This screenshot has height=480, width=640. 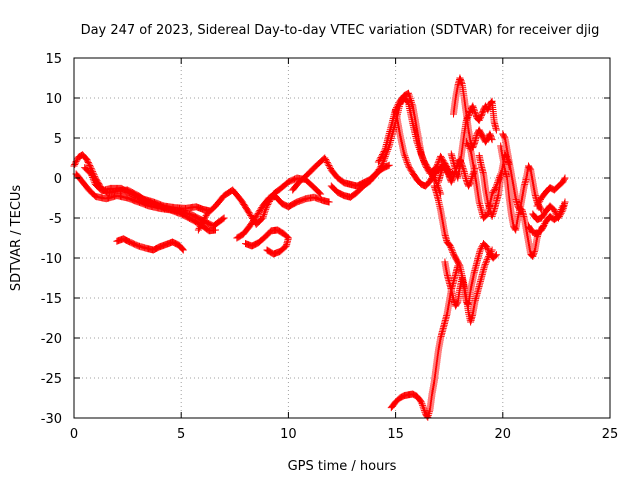 What do you see at coordinates (51, 299) in the screenshot?
I see `y-tick-label: -15` at bounding box center [51, 299].